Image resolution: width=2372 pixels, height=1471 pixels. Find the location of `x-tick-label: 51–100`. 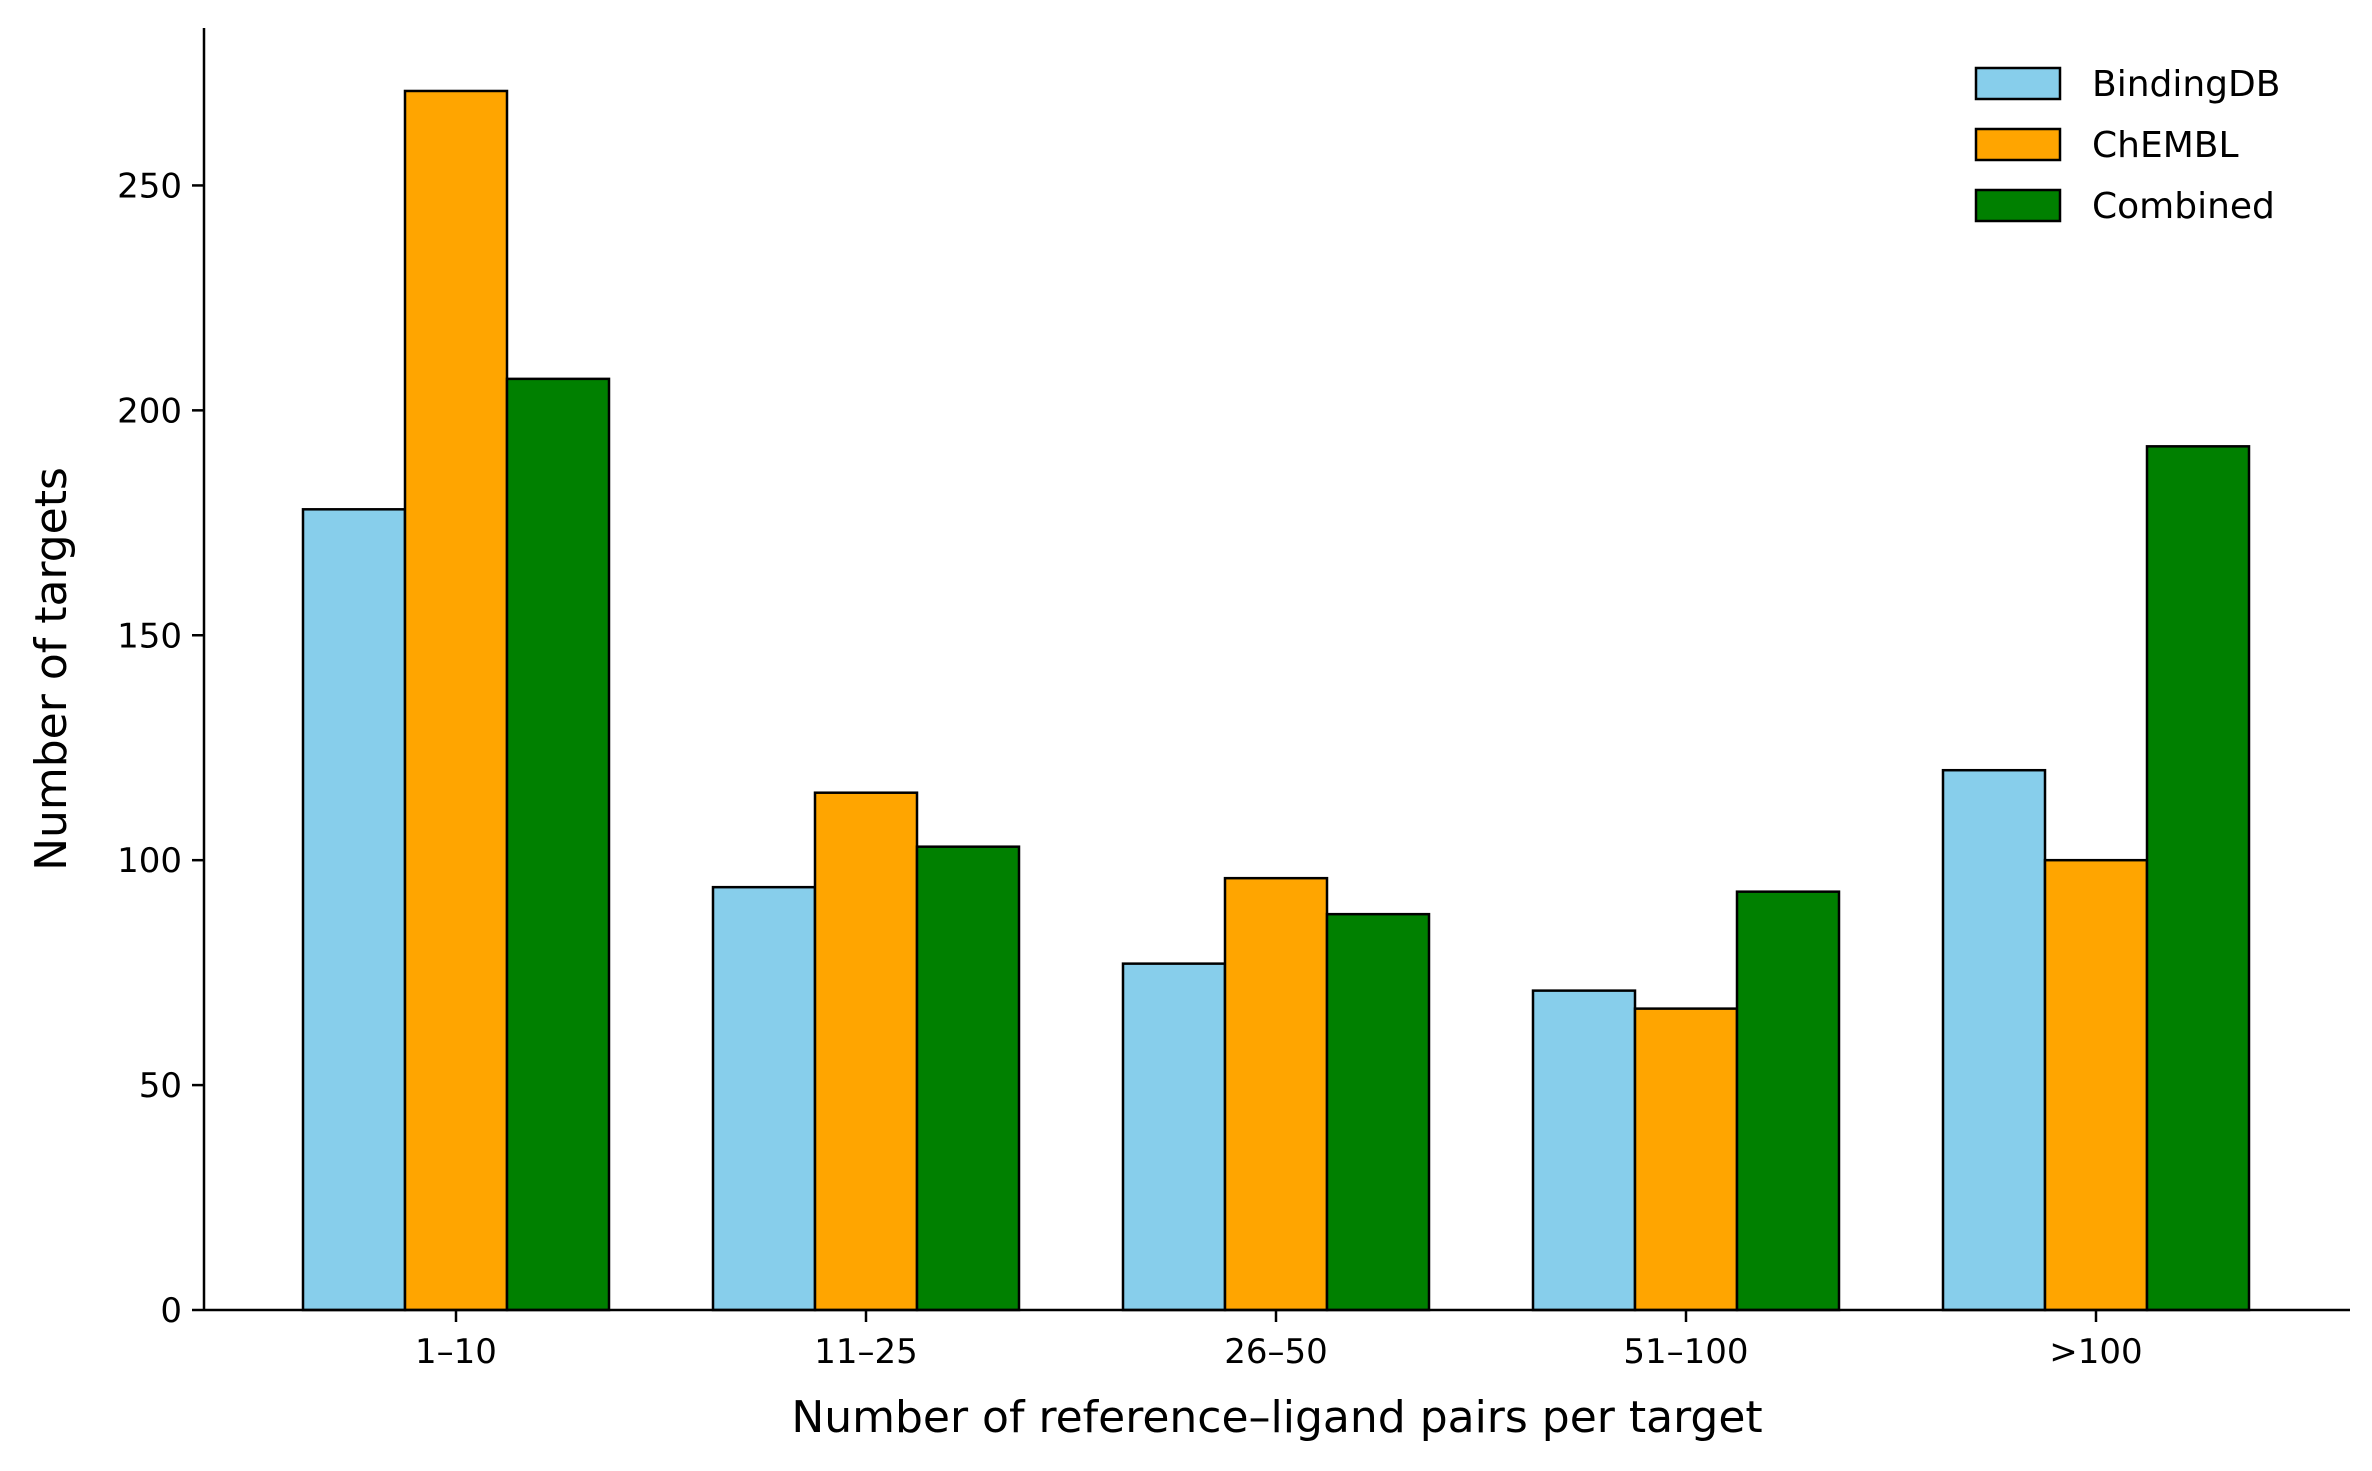

x-tick-label: 51–100 is located at coordinates (1685, 1352).